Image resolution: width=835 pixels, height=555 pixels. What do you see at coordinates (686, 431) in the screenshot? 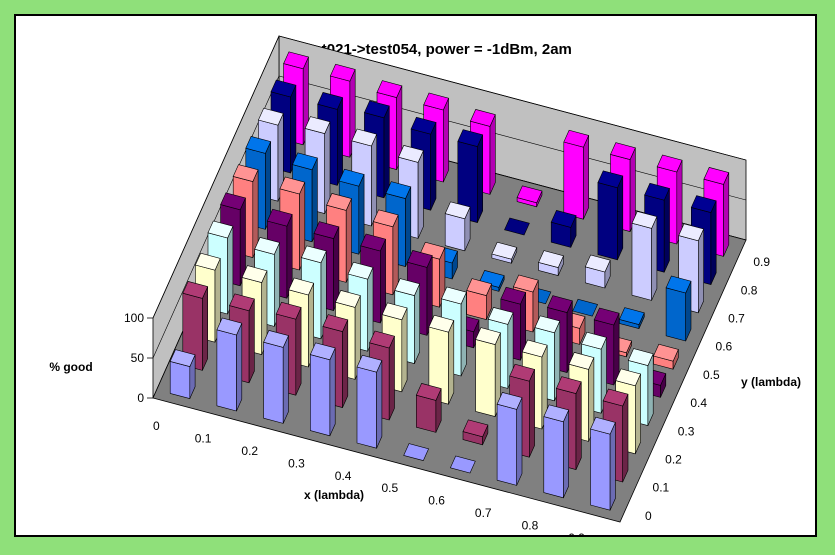
I see `y-tick-label: 0.3` at bounding box center [686, 431].